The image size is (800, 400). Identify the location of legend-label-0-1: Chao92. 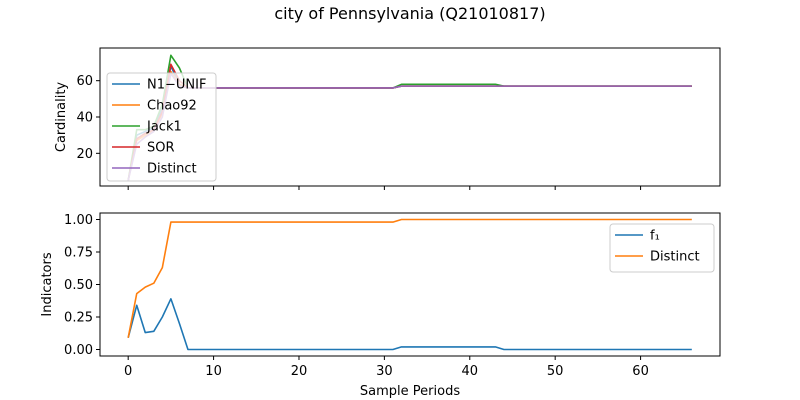
(172, 106).